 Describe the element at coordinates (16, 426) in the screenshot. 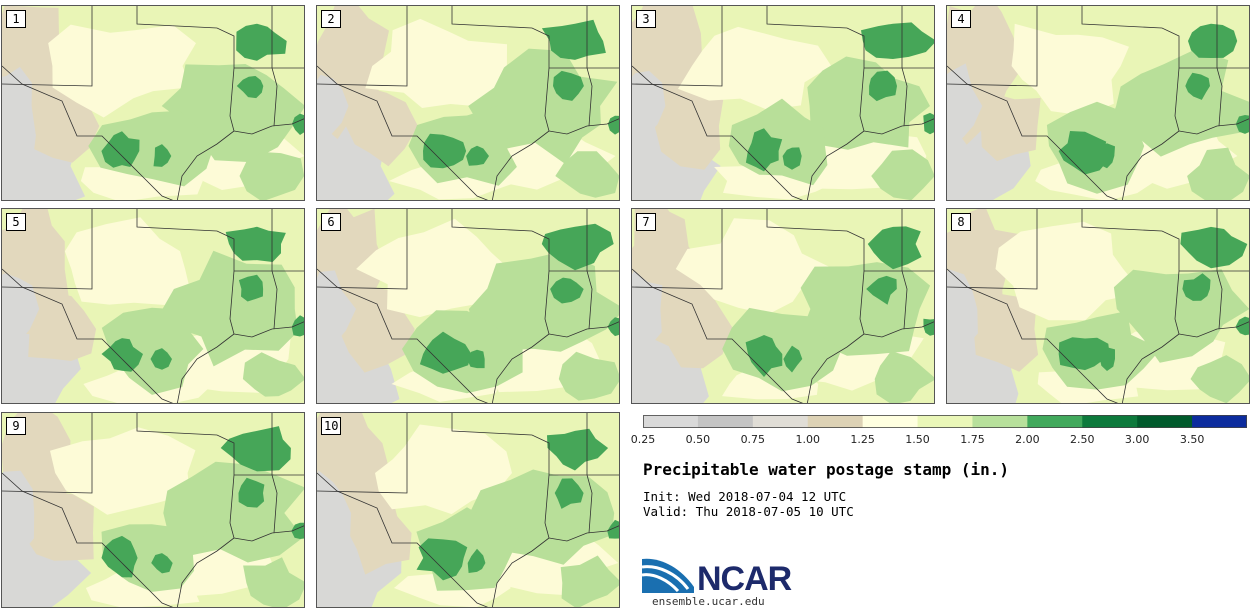

I see `member-number: 9` at that location.